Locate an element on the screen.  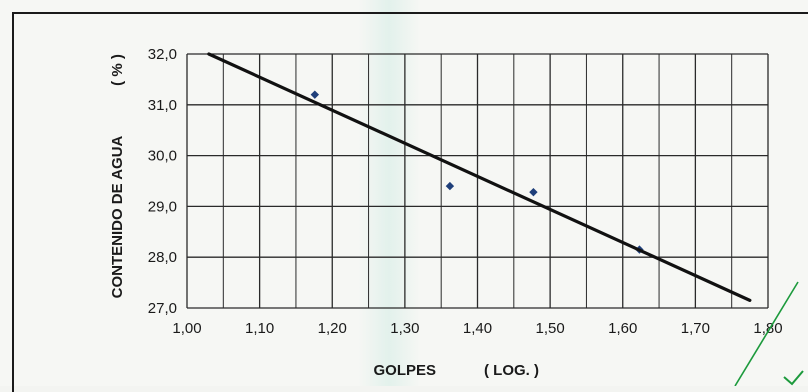
x-tick-label: 1,50 is located at coordinates (550, 328).